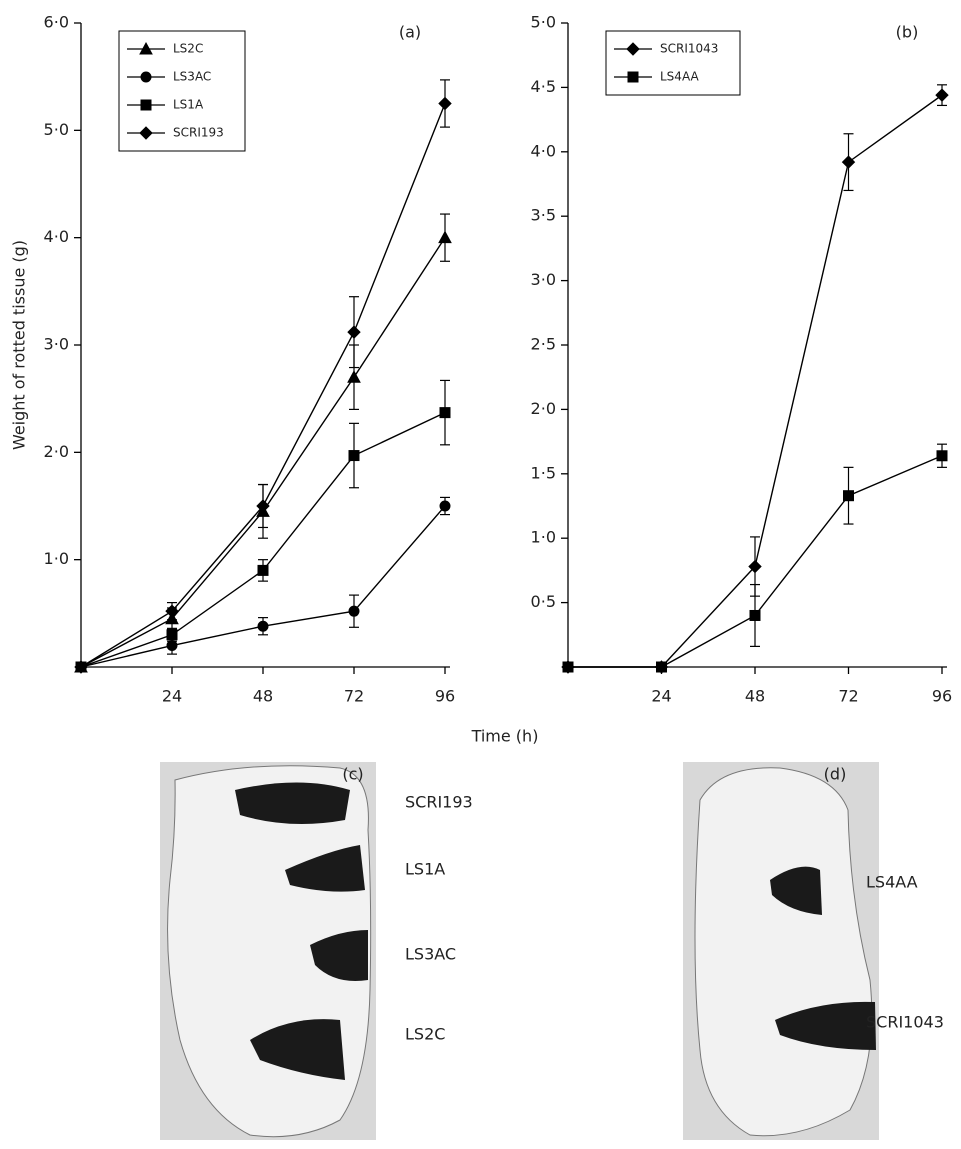  What do you see at coordinates (892, 882) in the screenshot?
I see `photo-label: LS4AA` at bounding box center [892, 882].